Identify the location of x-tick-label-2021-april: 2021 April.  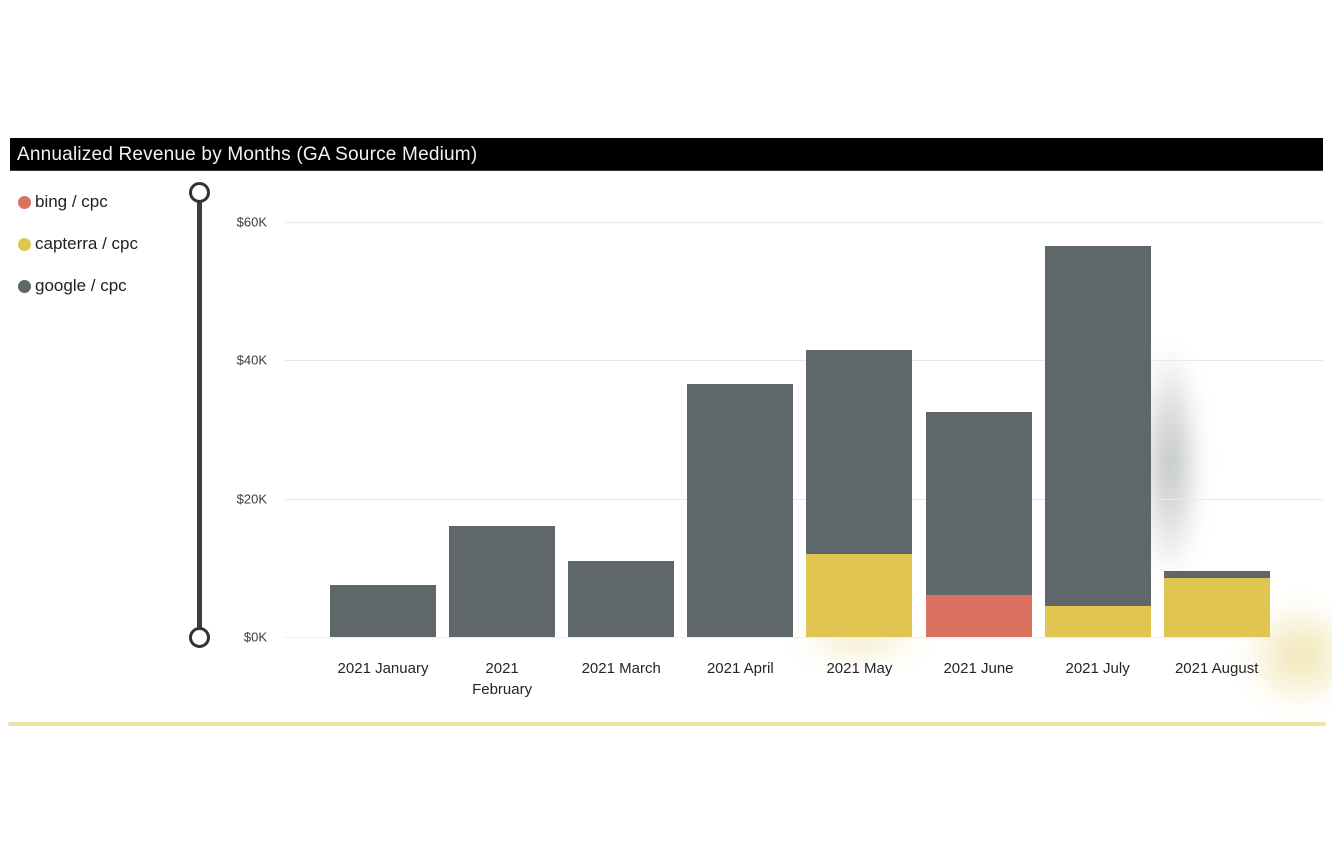
(740, 668).